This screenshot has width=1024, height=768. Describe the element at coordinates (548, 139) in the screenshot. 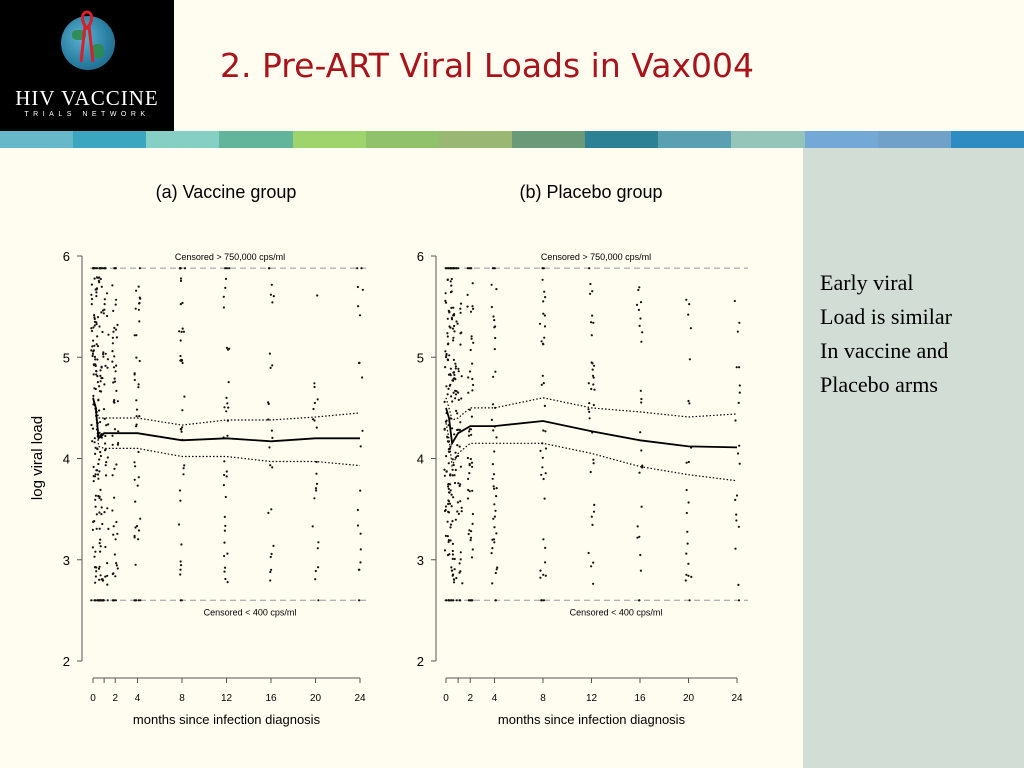

I see `stripe-segment` at that location.